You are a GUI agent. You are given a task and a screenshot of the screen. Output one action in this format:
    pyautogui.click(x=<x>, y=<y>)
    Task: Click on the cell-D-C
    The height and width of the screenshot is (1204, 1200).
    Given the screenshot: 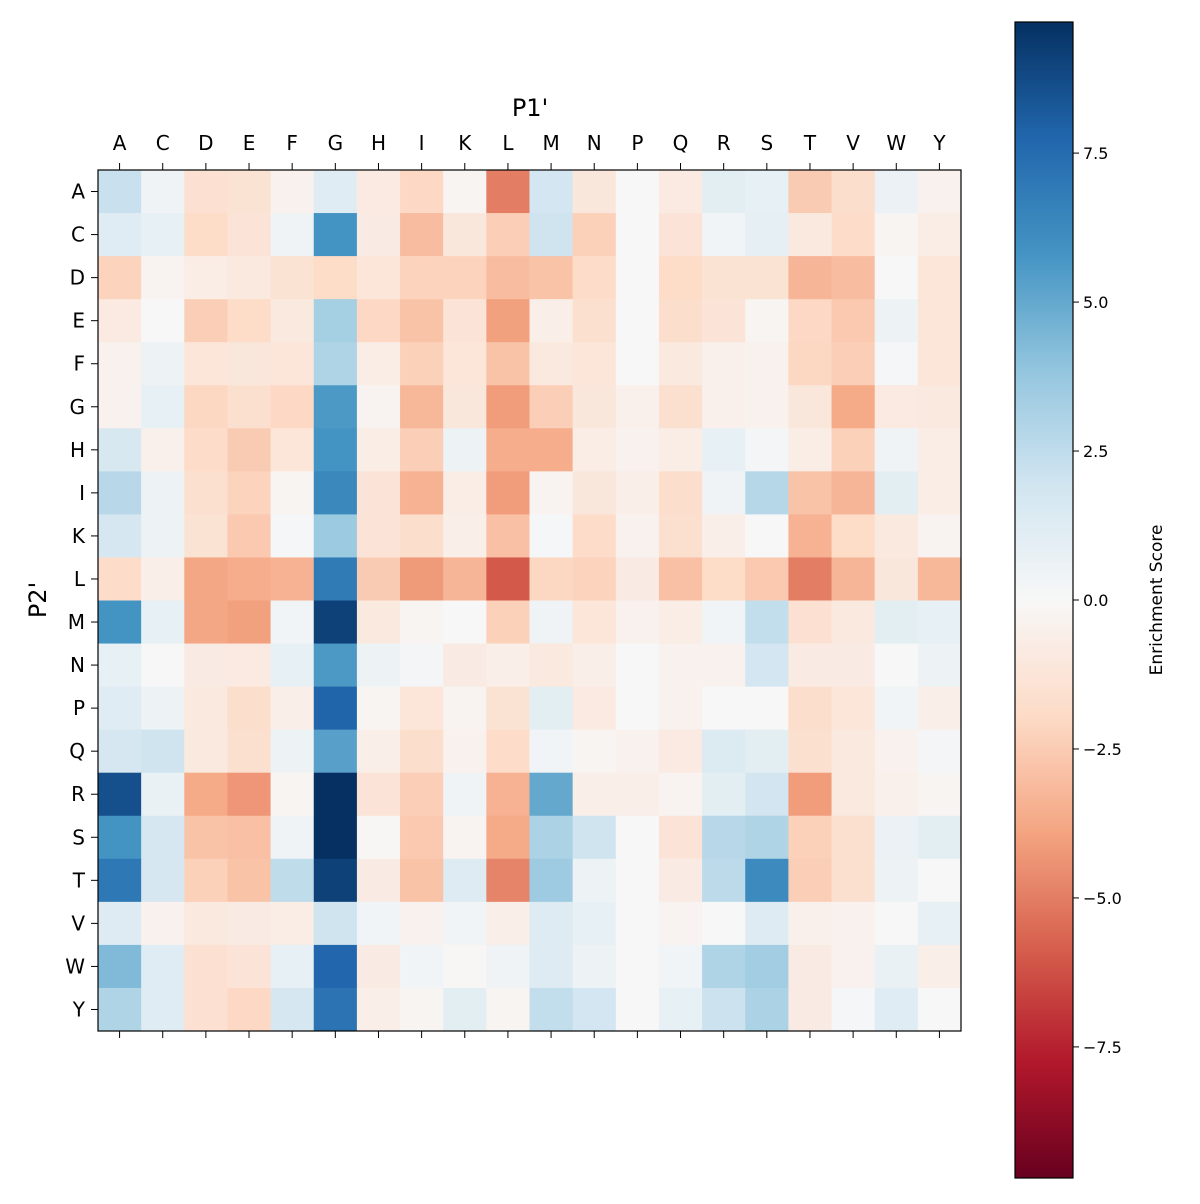 What is the action you would take?
    pyautogui.click(x=163, y=278)
    